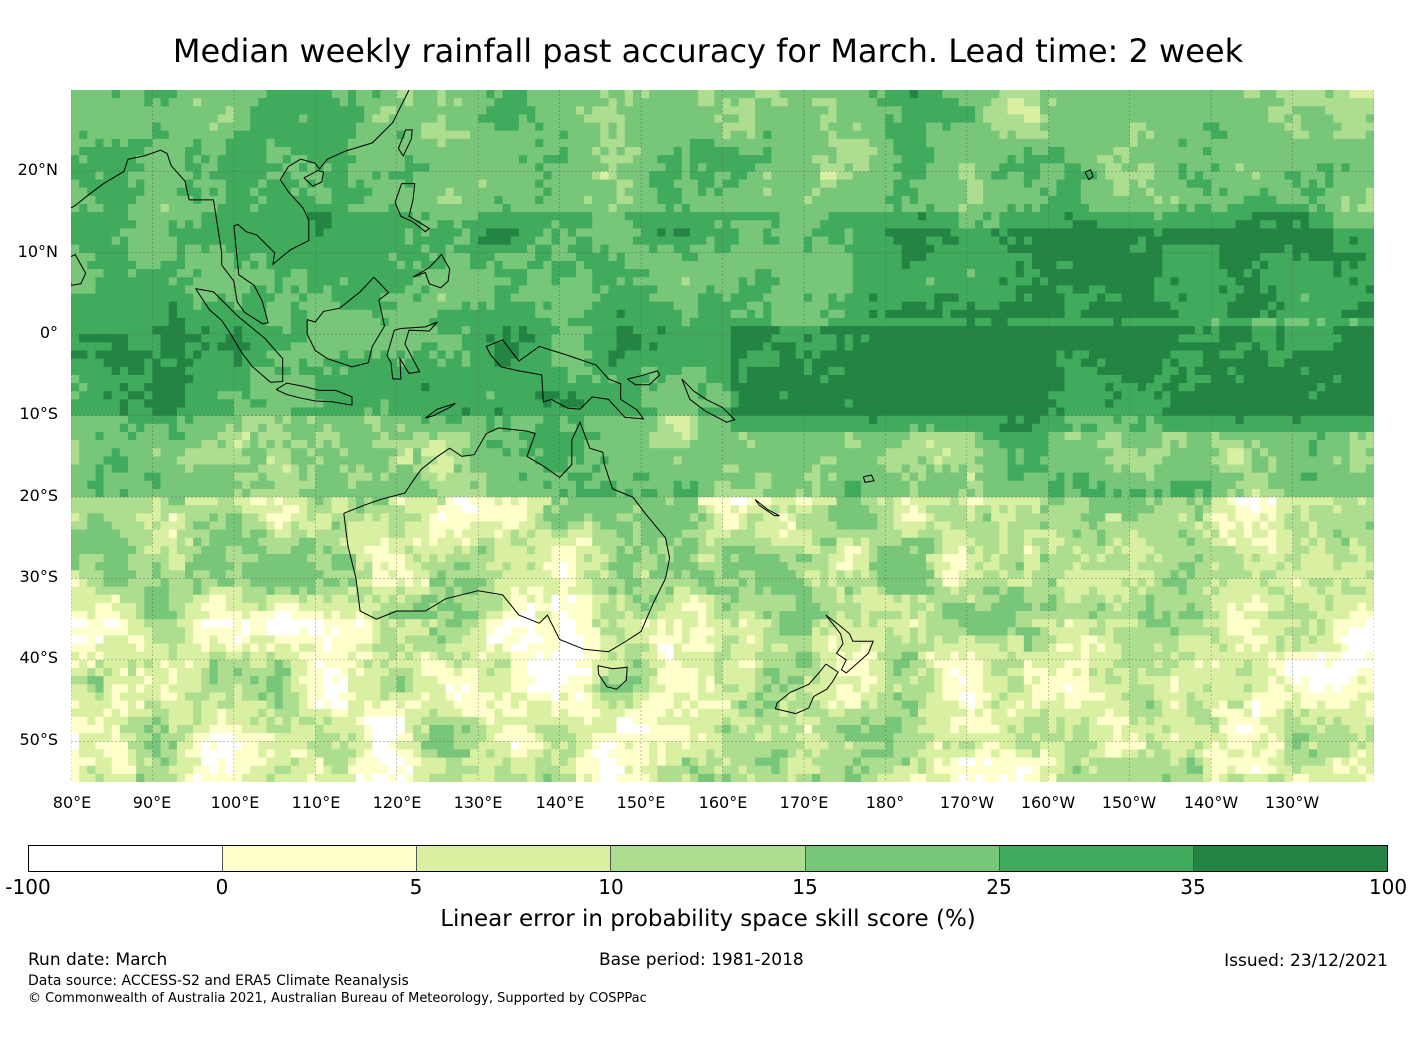  What do you see at coordinates (405, 143) in the screenshot?
I see `taiwan-coast` at bounding box center [405, 143].